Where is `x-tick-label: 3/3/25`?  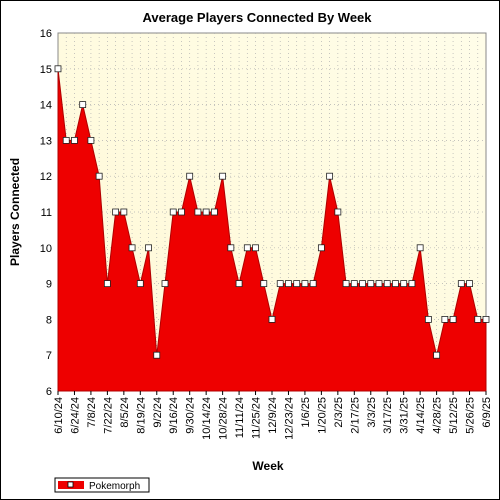
x-tick-label: 3/3/25 is located at coordinates (372, 412).